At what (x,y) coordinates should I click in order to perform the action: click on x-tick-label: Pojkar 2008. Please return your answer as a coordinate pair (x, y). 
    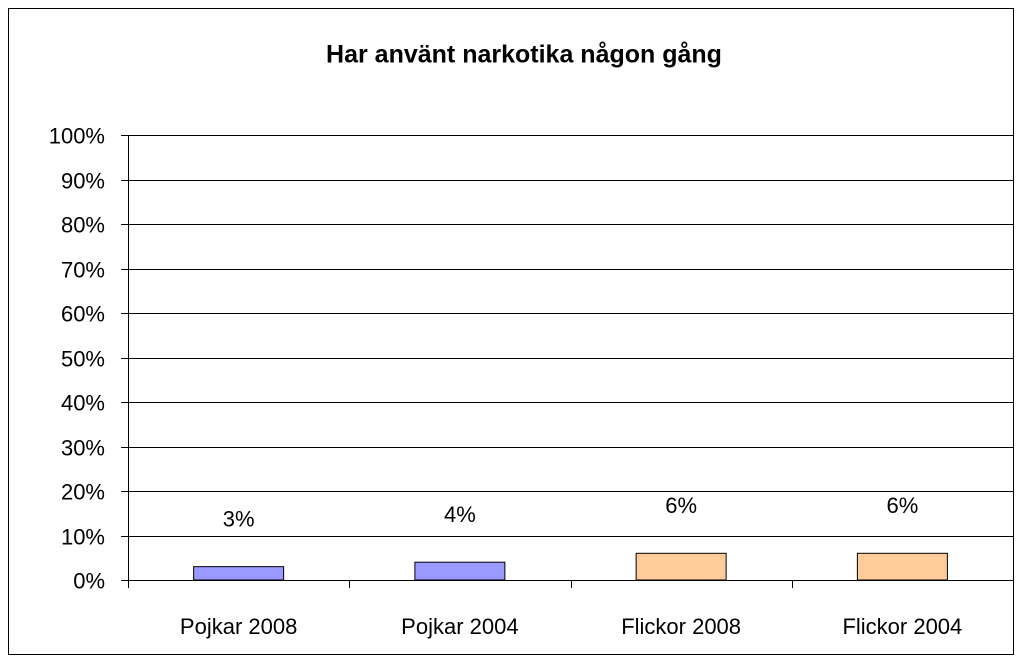
    Looking at the image, I should click on (238, 626).